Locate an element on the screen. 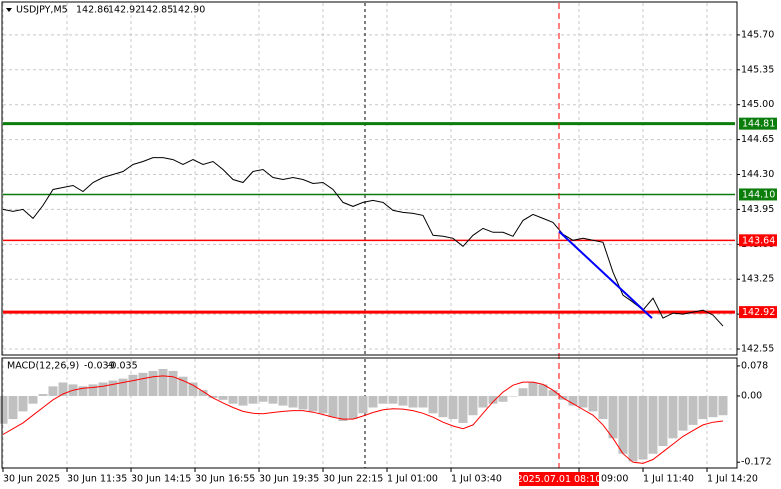  y-tick-label: 144.30 is located at coordinates (757, 174).